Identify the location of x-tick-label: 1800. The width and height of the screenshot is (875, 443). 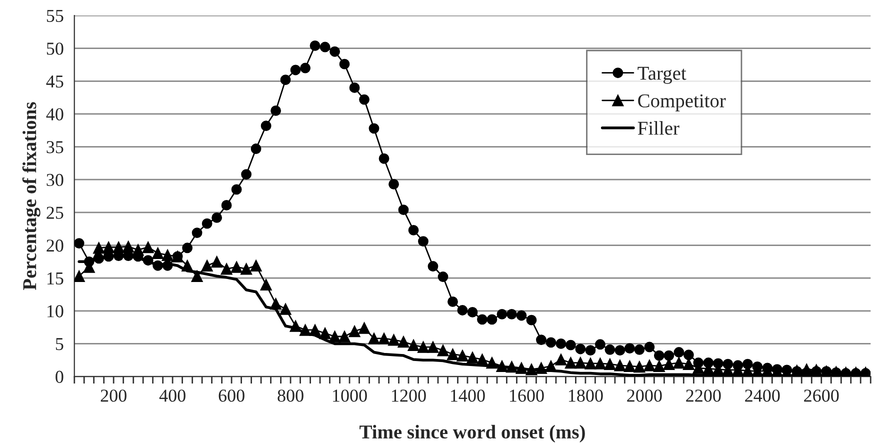
(585, 396).